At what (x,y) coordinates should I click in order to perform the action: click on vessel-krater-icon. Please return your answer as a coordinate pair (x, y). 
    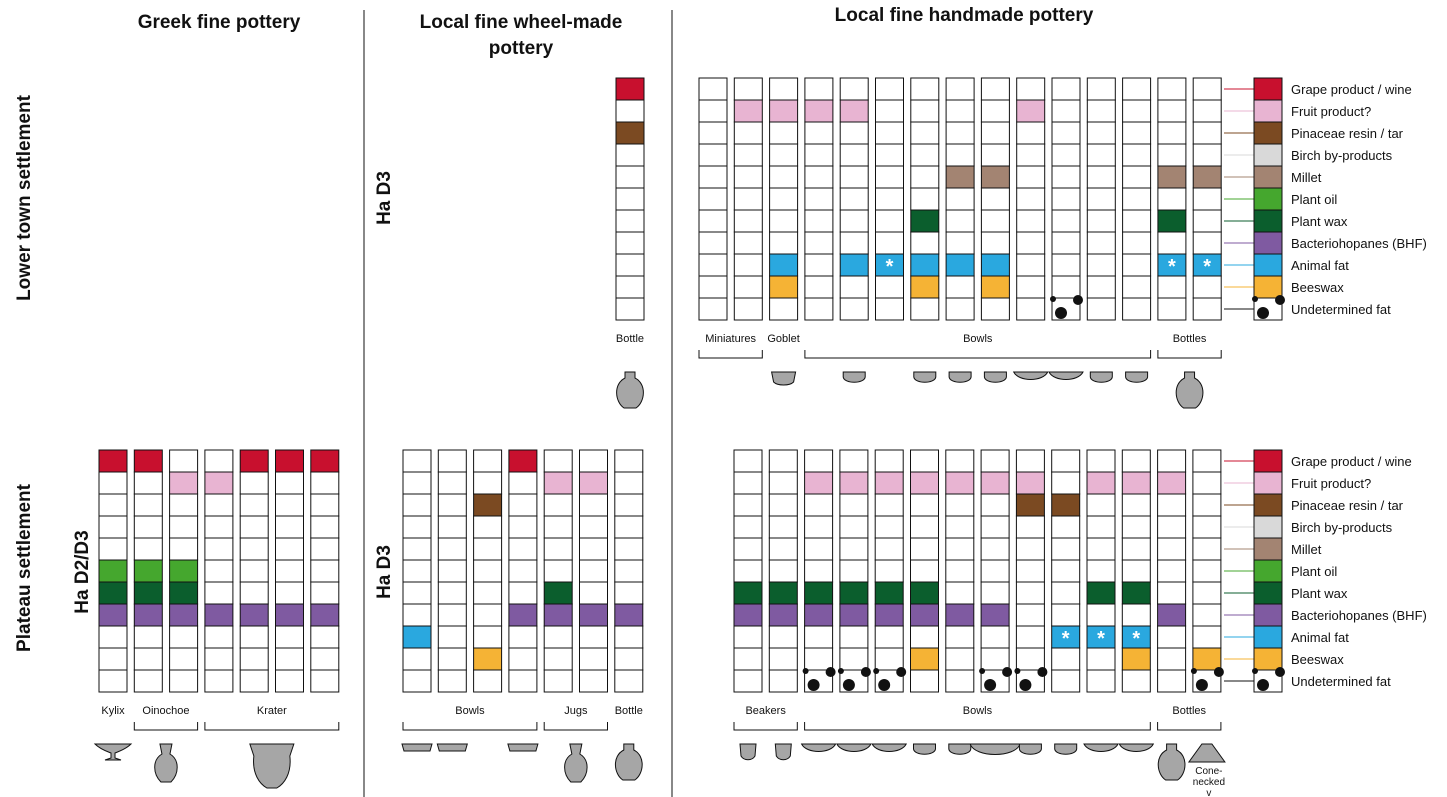
    Looking at the image, I should click on (272, 766).